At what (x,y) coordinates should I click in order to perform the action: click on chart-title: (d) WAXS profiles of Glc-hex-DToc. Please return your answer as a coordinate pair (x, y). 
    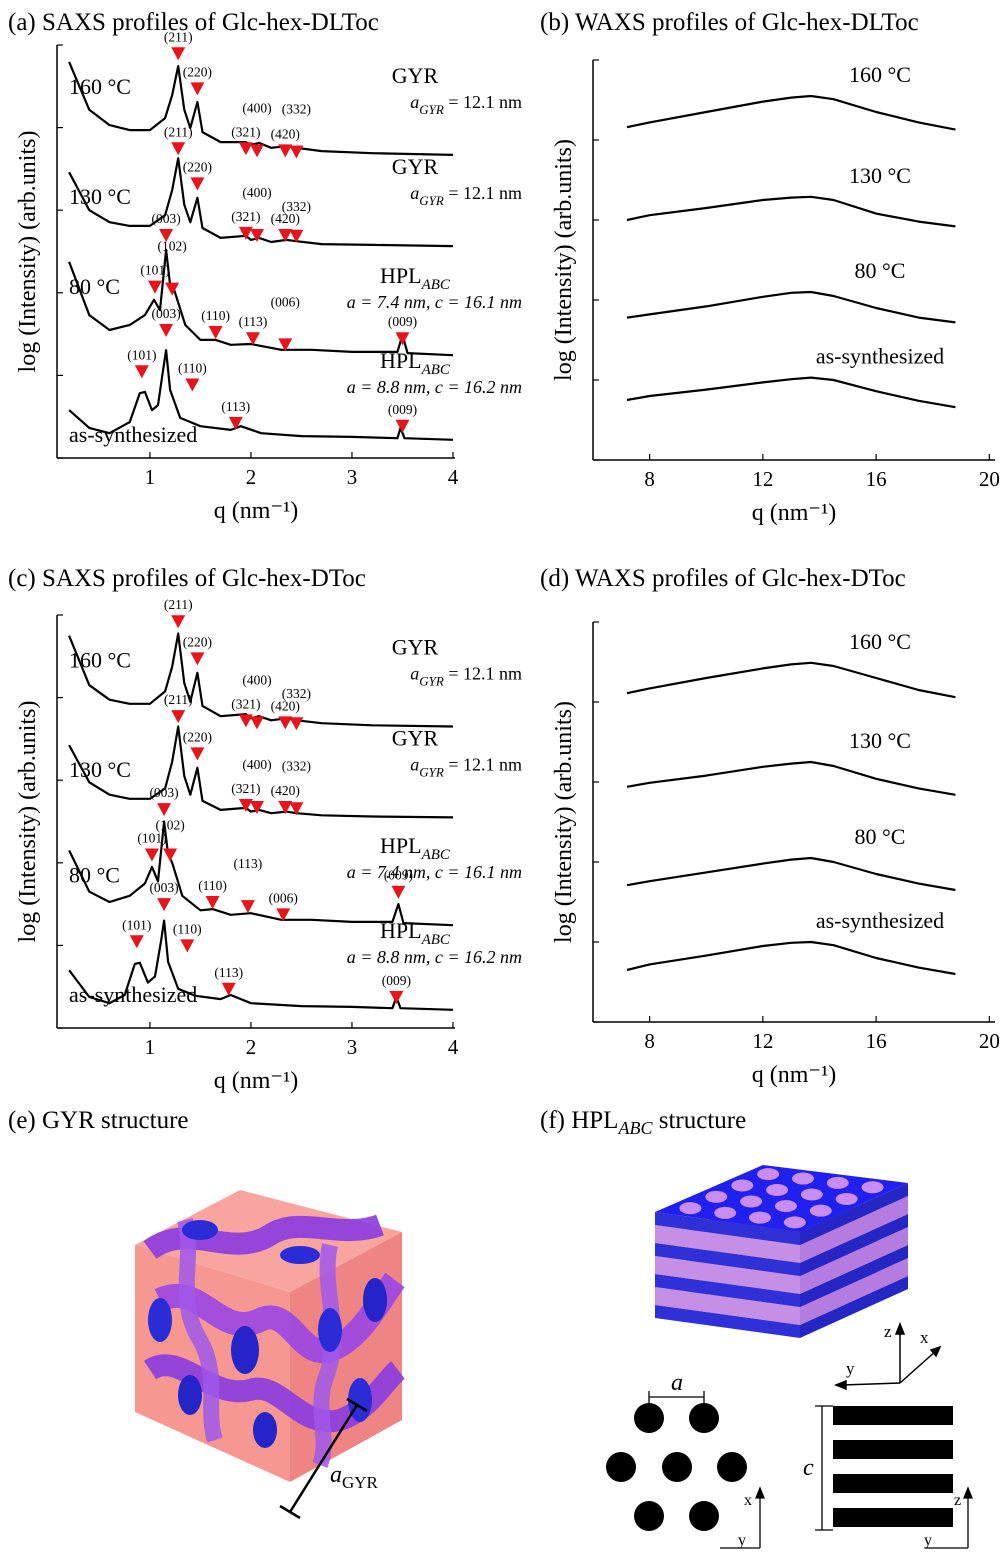
    Looking at the image, I should click on (723, 578).